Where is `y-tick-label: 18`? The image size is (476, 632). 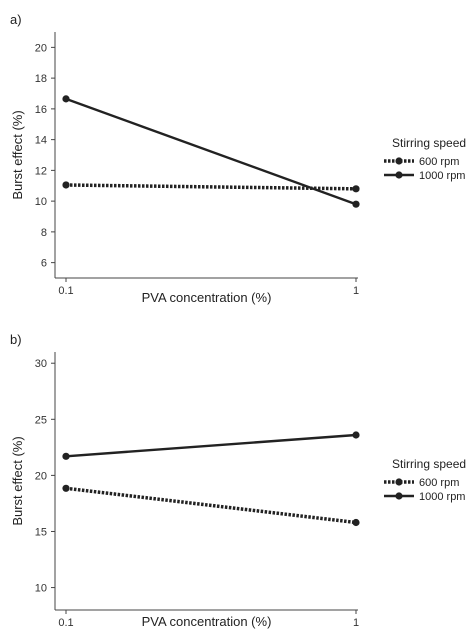 y-tick-label: 18 is located at coordinates (41, 79).